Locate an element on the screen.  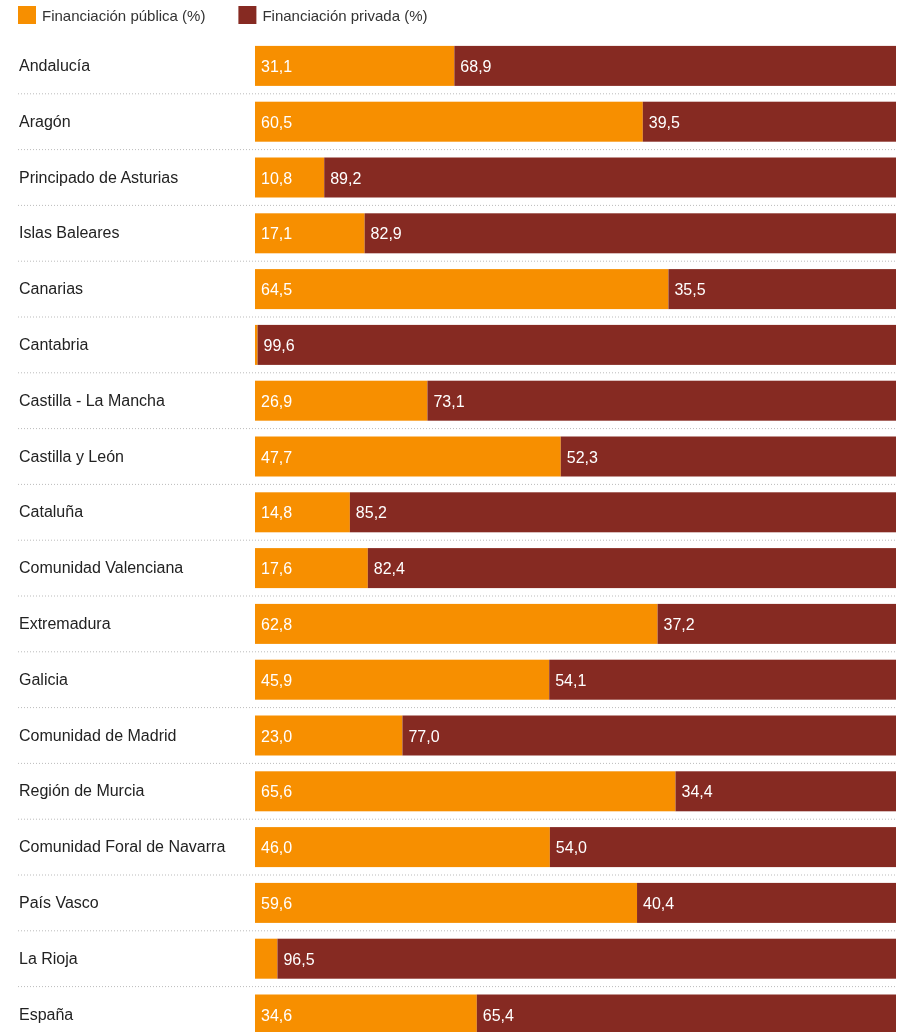
y-tick-label: Región de Murcia is located at coordinates (82, 791).